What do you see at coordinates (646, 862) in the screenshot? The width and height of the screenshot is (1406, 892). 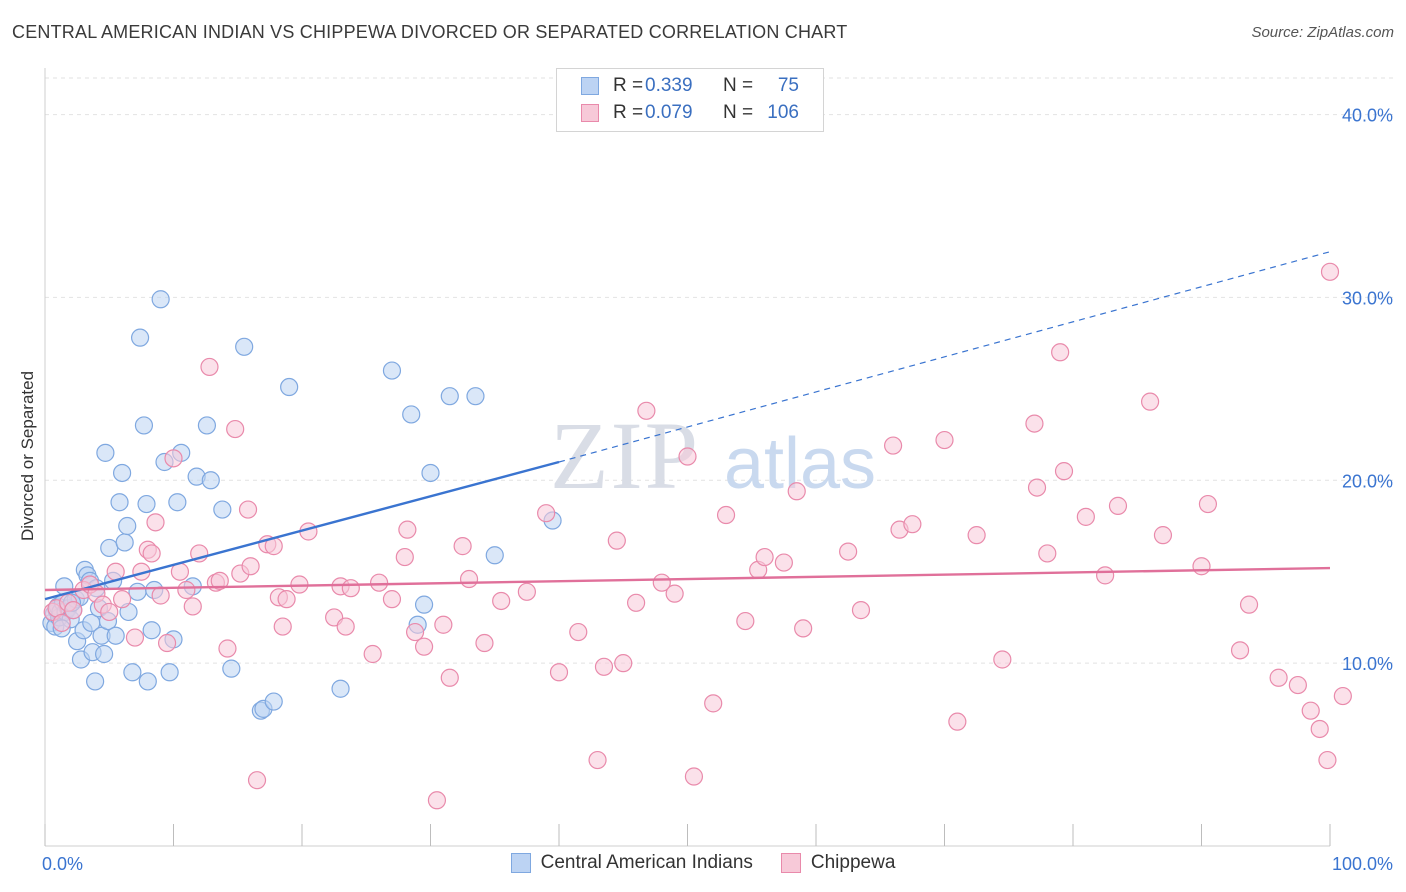 I see `bottom-legend-label: Central American Indians` at bounding box center [646, 862].